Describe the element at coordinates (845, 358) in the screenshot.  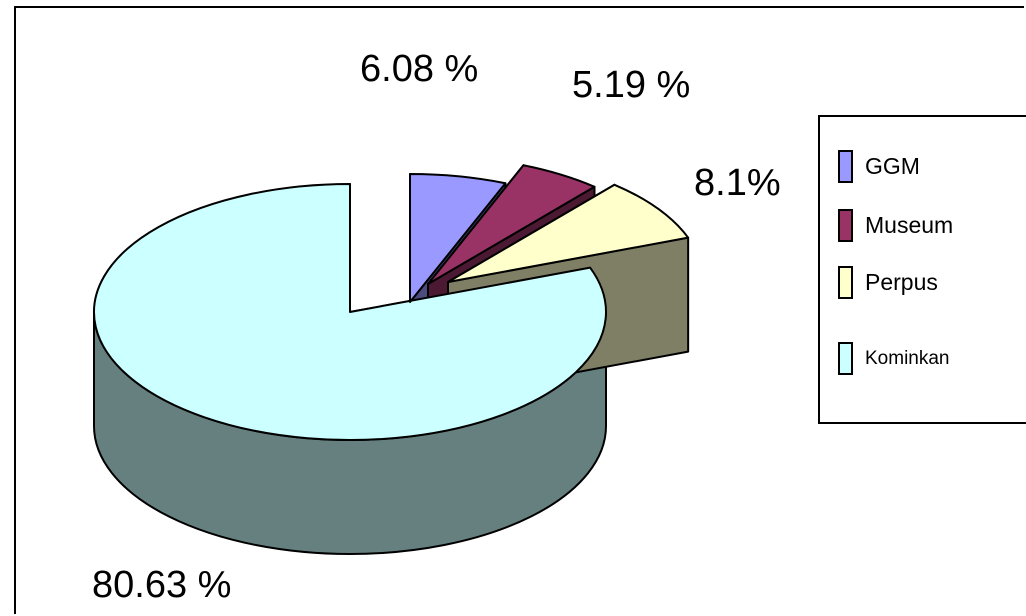
I see `legend-swatch-kominkan` at that location.